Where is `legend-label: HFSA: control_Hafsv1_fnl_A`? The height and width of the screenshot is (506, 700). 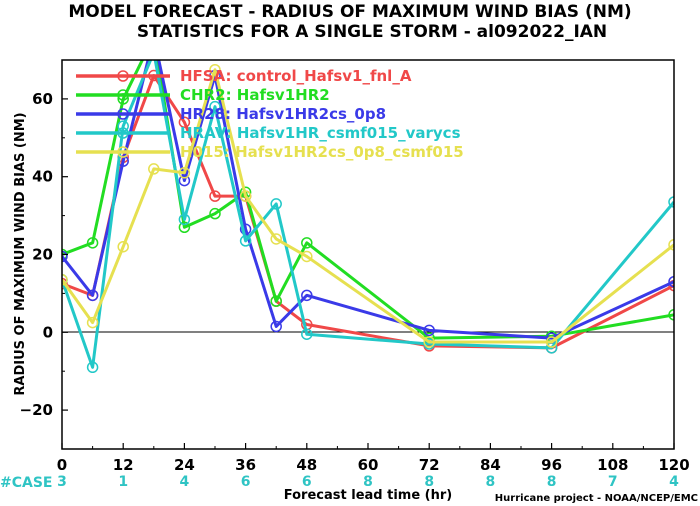 legend-label: HFSA: control_Hafsv1_fnl_A is located at coordinates (296, 76).